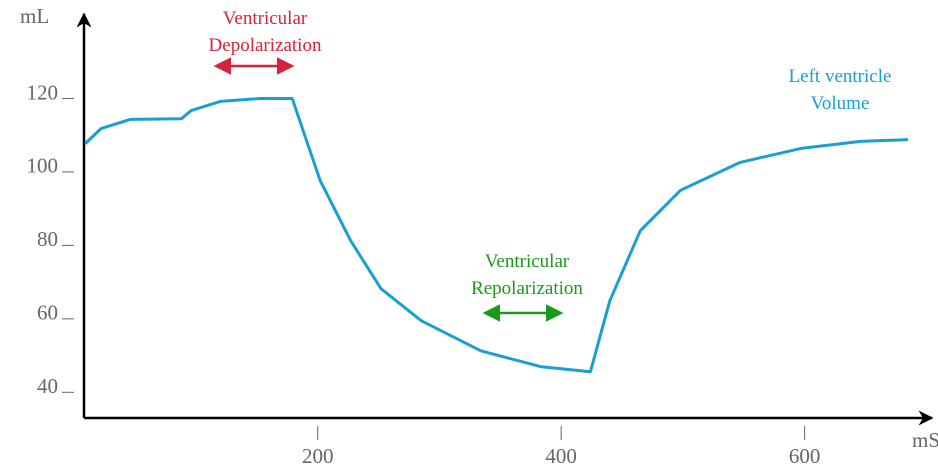 Image resolution: width=938 pixels, height=476 pixels. Describe the element at coordinates (527, 275) in the screenshot. I see `annotation: Ventricular Repolarization` at that location.